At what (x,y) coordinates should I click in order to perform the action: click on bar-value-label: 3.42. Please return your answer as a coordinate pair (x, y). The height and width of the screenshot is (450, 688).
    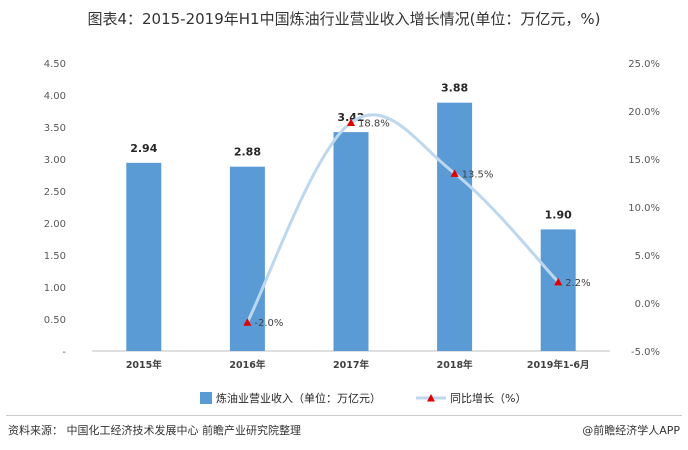
    Looking at the image, I should click on (350, 117).